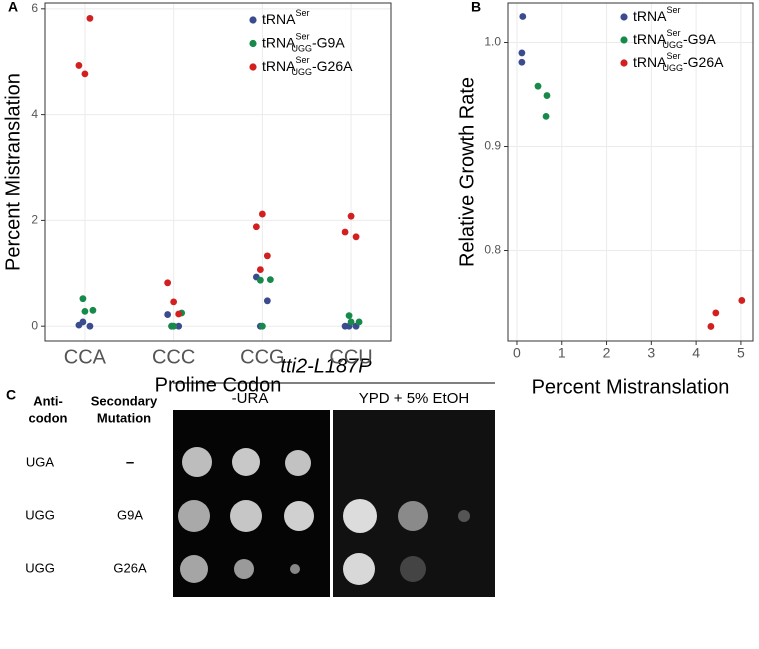  I want to click on y-tick-label: 0.8, so click(492, 250).